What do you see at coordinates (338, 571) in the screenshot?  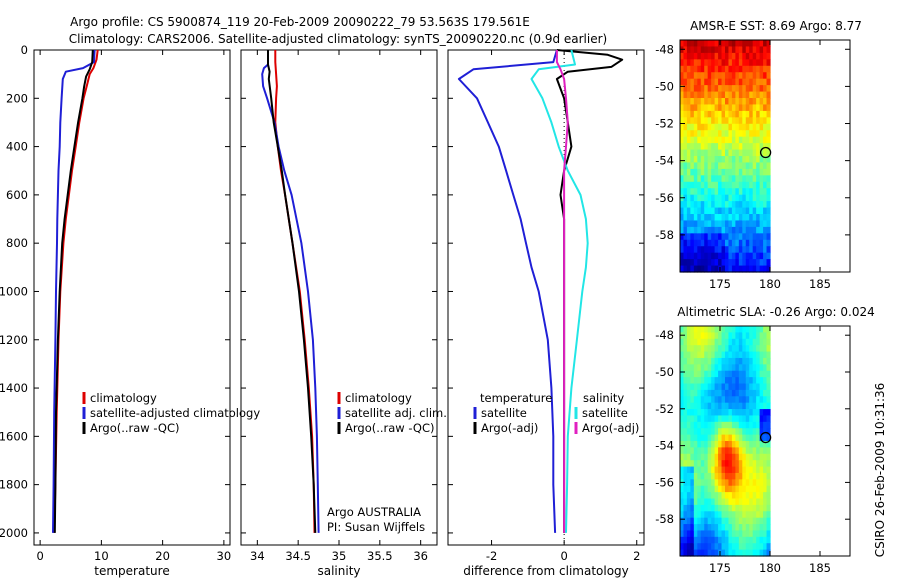 I see `x-axis-label: salinity` at bounding box center [338, 571].